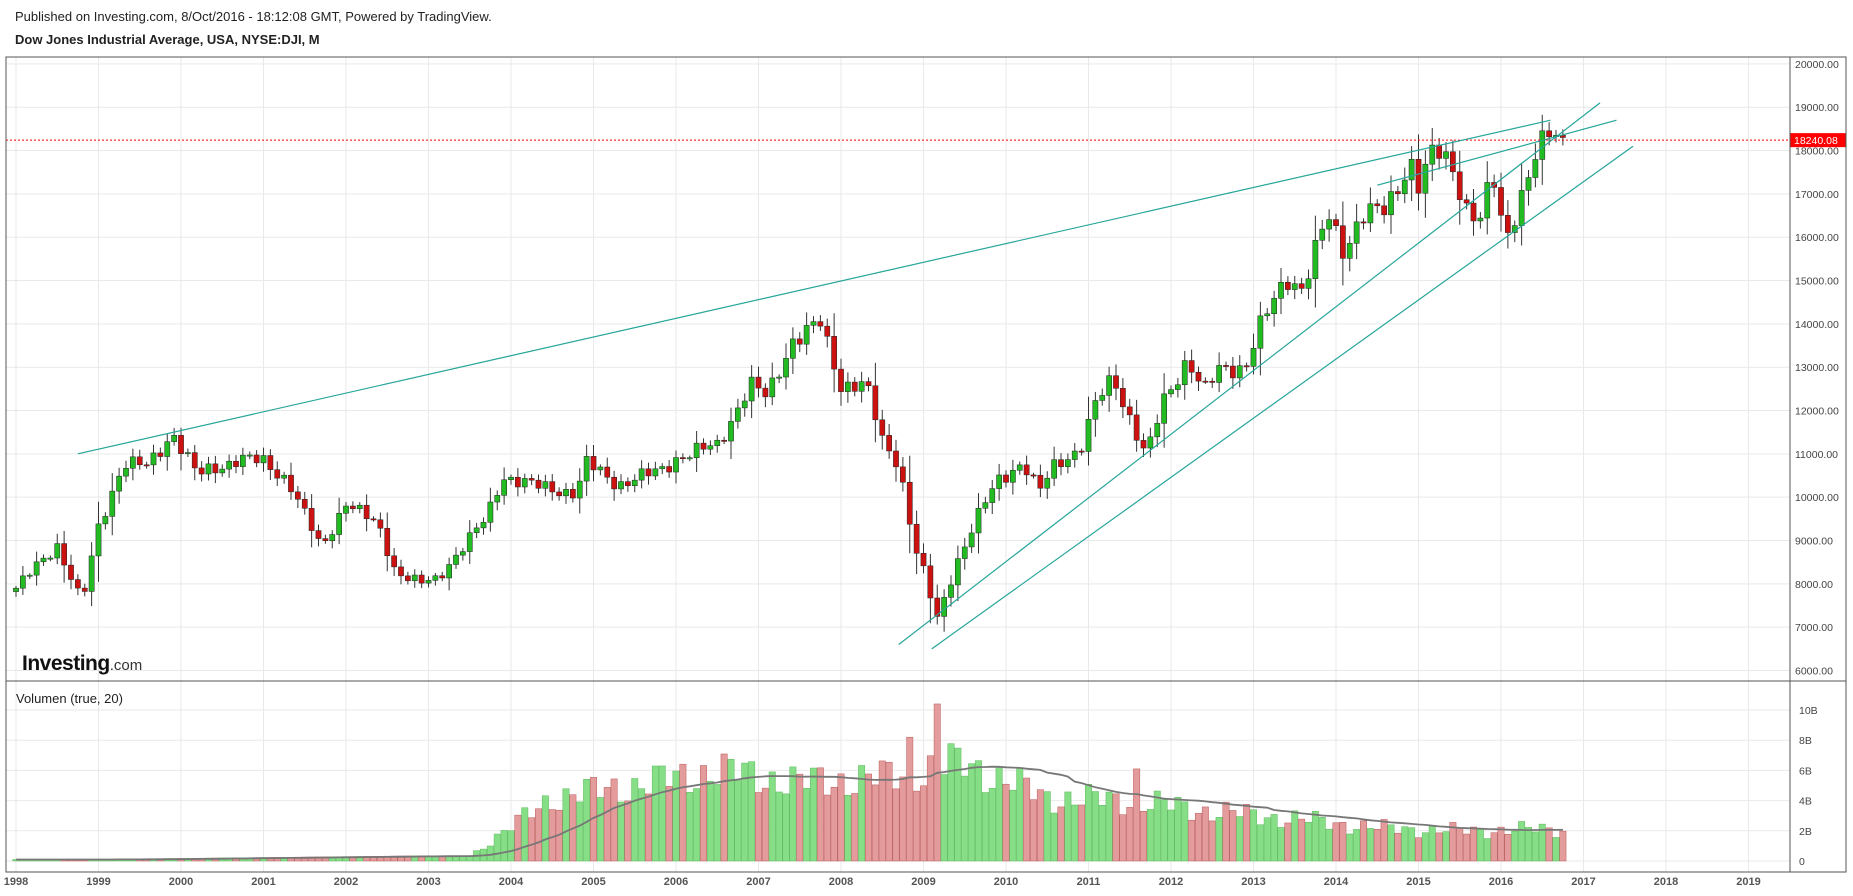  Describe the element at coordinates (1818, 140) in the screenshot. I see `last-price-badge` at that location.